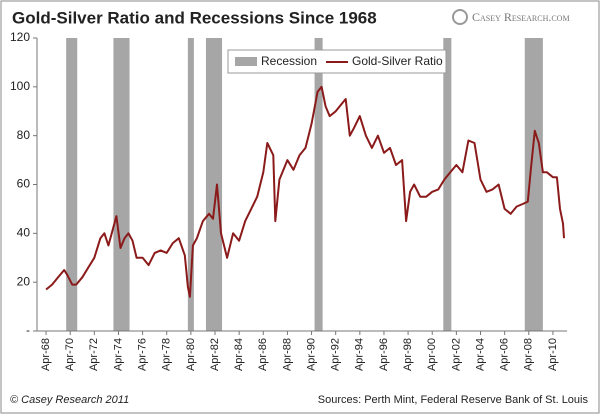  Describe the element at coordinates (432, 354) in the screenshot. I see `x-tick-label: Apr-00` at that location.